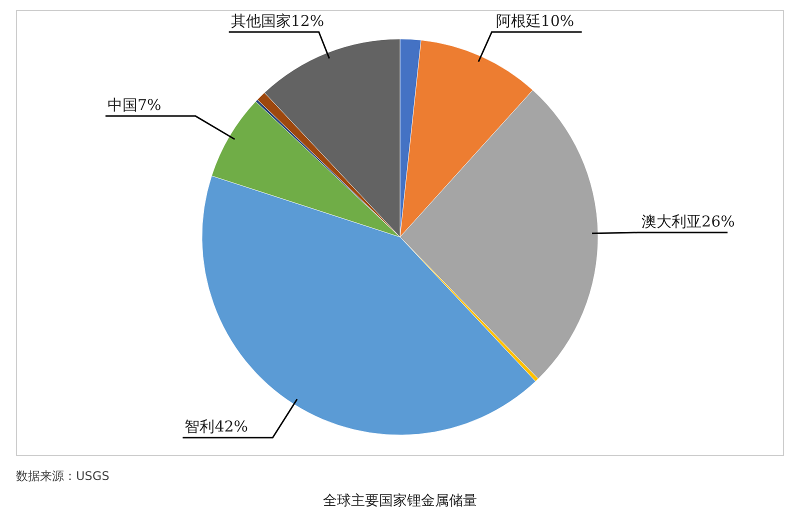  What do you see at coordinates (688, 221) in the screenshot?
I see `slice-label: 澳大利亚26%` at bounding box center [688, 221].